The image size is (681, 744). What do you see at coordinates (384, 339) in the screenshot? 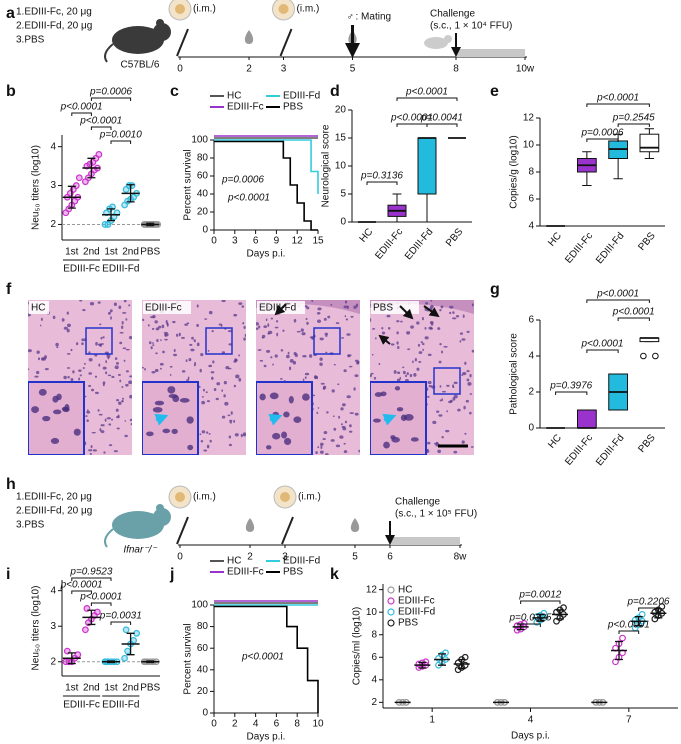
I see `lesion-arrow` at bounding box center [384, 339].